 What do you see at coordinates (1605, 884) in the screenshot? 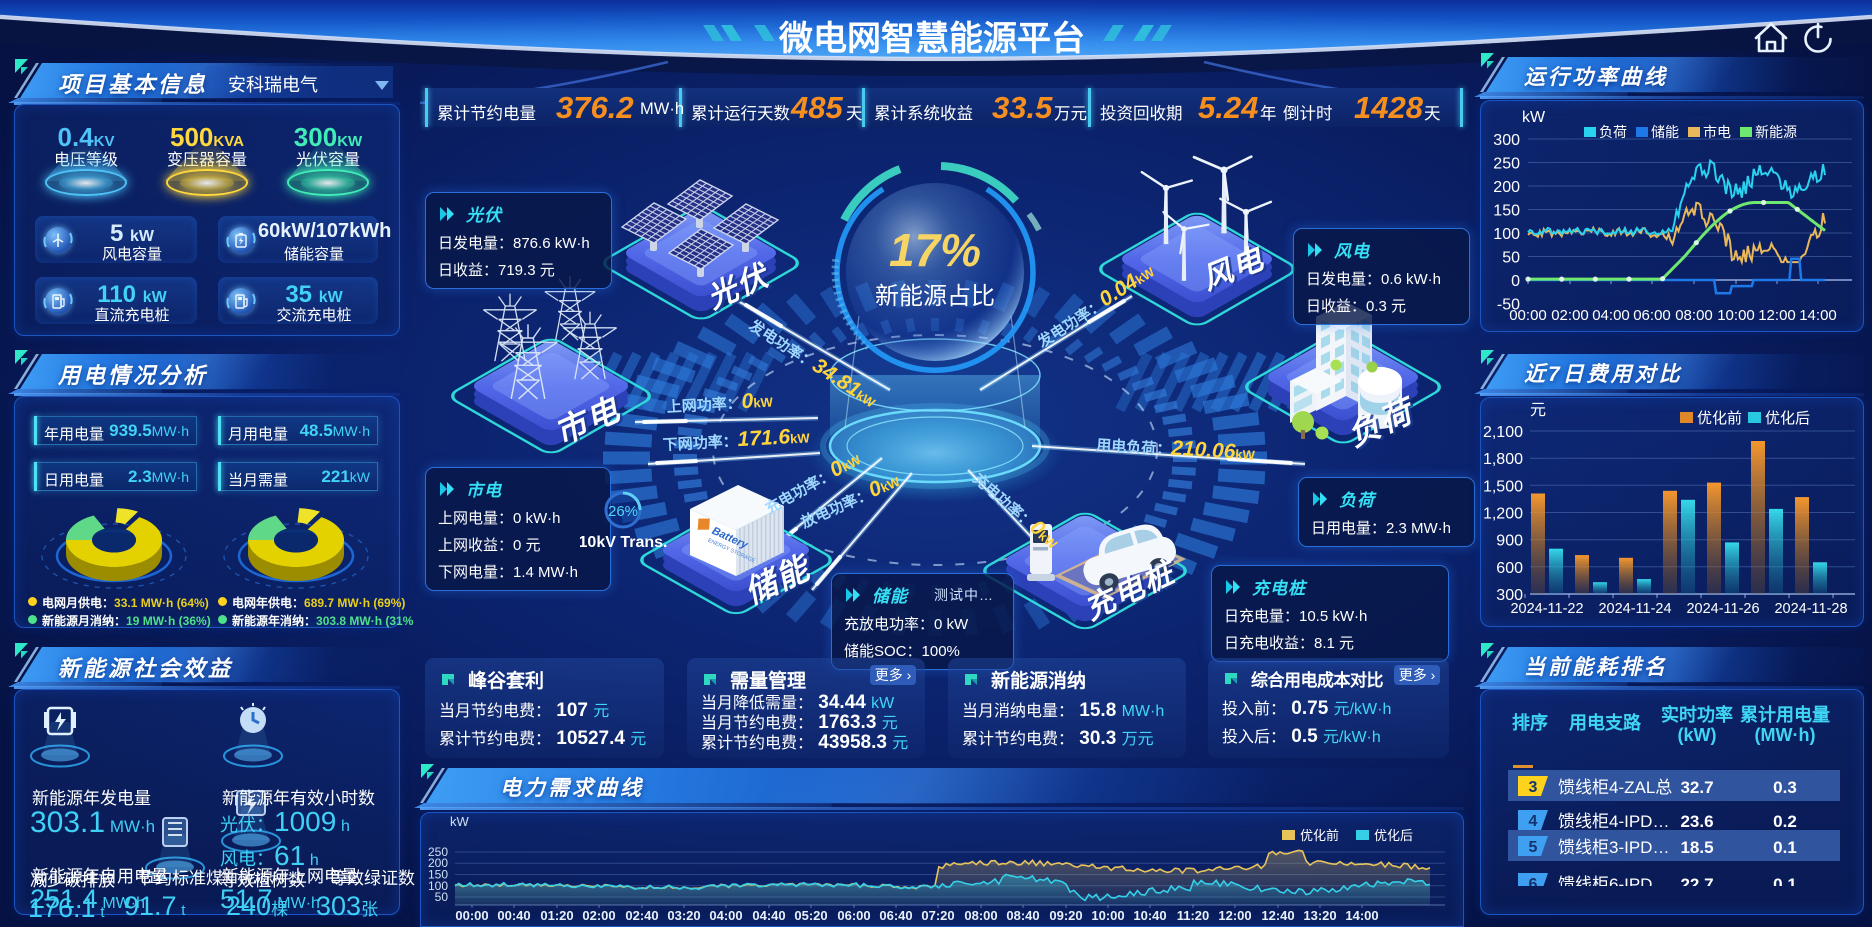
I see `svg-text: 馈线柜6-IPD` at bounding box center [1605, 884].